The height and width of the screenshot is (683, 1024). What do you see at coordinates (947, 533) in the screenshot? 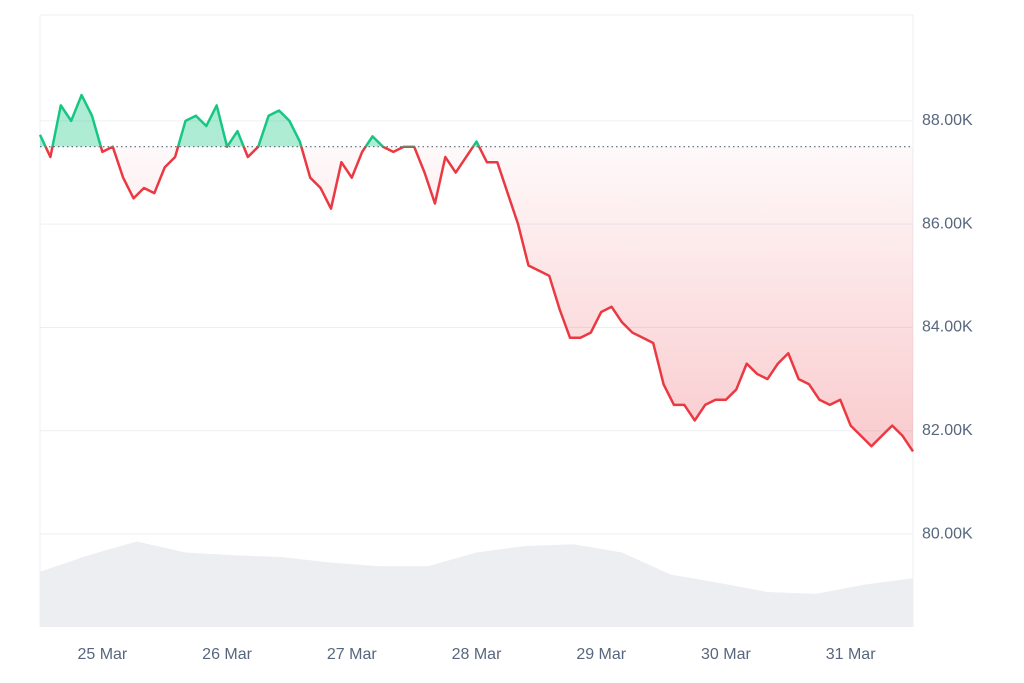
I see `y-tick-label: 80.00K` at bounding box center [947, 533].